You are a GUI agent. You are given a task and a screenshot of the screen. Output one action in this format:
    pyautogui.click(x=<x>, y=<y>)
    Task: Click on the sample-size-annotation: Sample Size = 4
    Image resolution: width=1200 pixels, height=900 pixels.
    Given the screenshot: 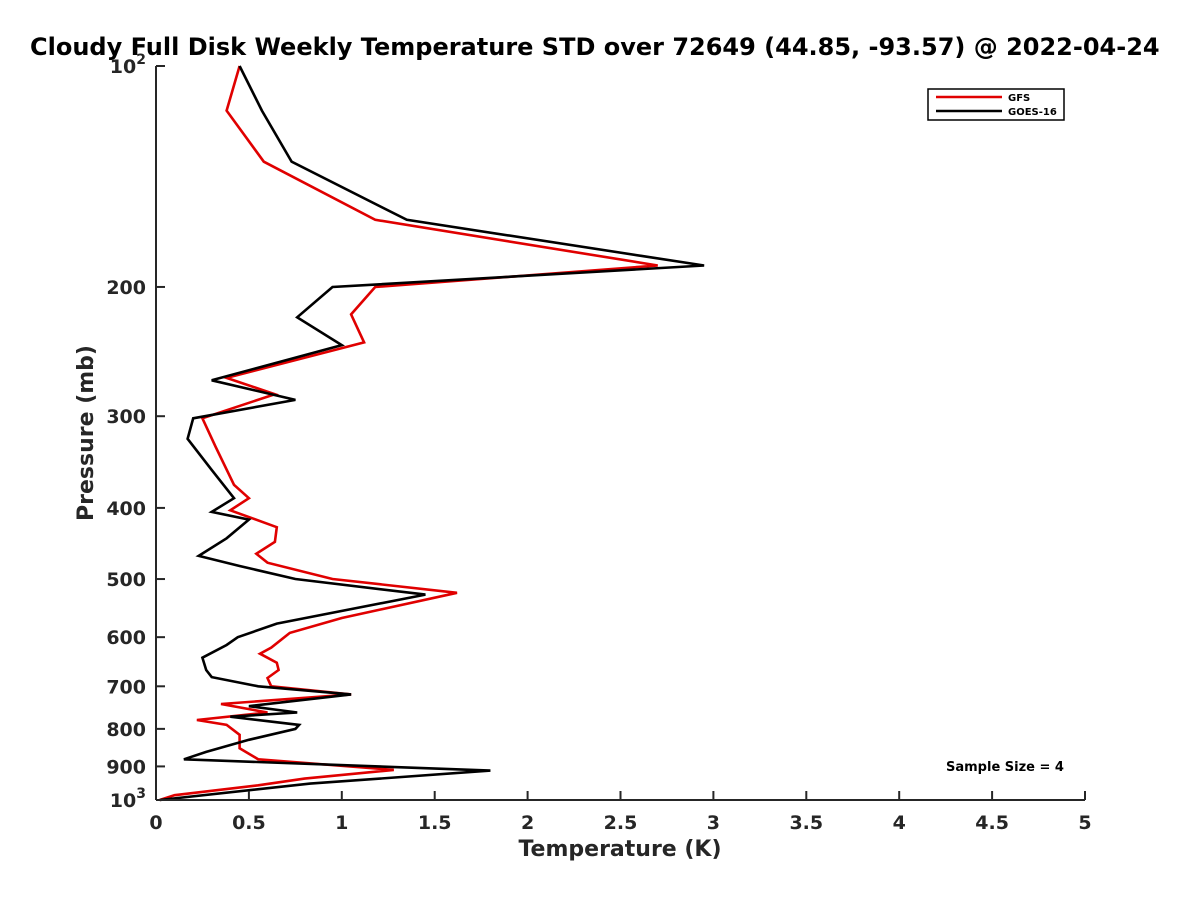 What is the action you would take?
    pyautogui.click(x=1005, y=767)
    